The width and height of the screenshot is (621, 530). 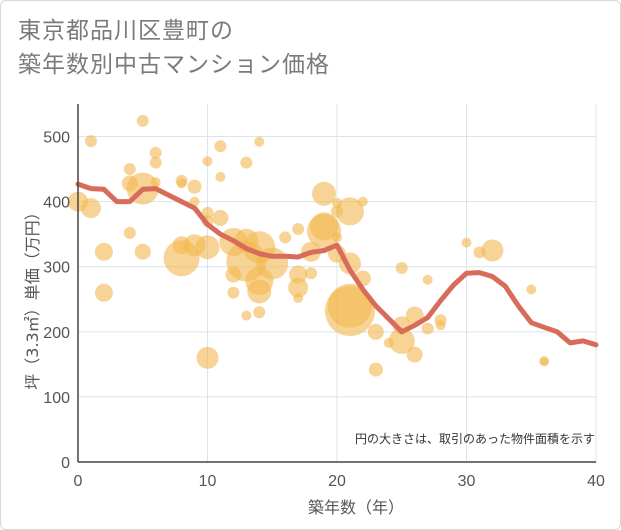 I want to click on x-tick-label: 20, so click(x=337, y=481).